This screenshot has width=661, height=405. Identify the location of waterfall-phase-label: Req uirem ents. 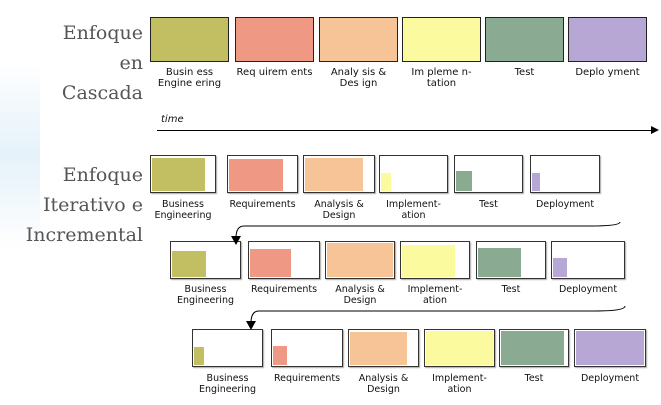
(274, 72).